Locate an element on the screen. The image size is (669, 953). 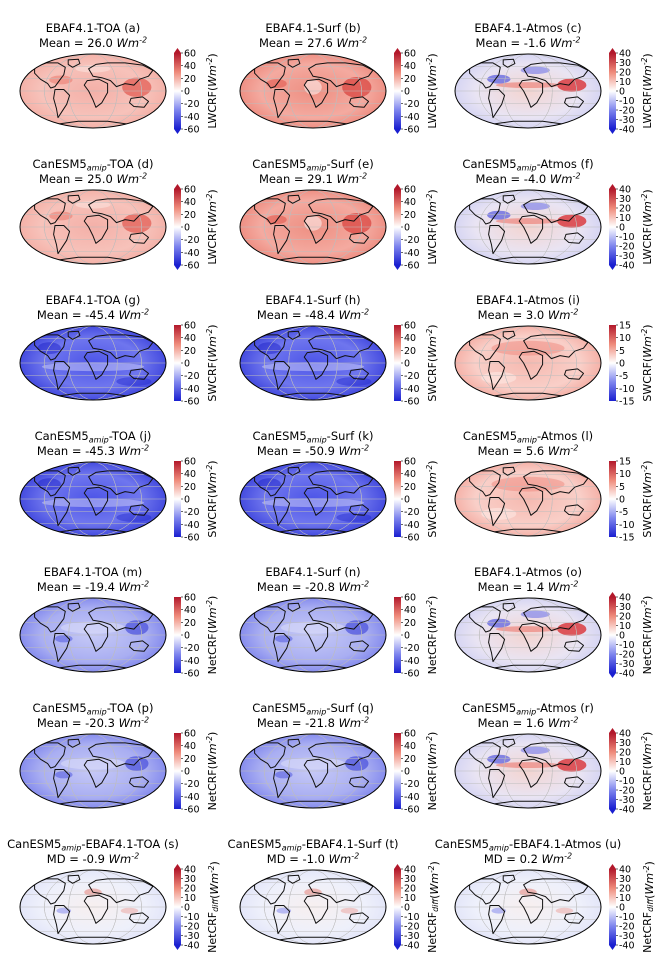
map-n is located at coordinates (313, 635).